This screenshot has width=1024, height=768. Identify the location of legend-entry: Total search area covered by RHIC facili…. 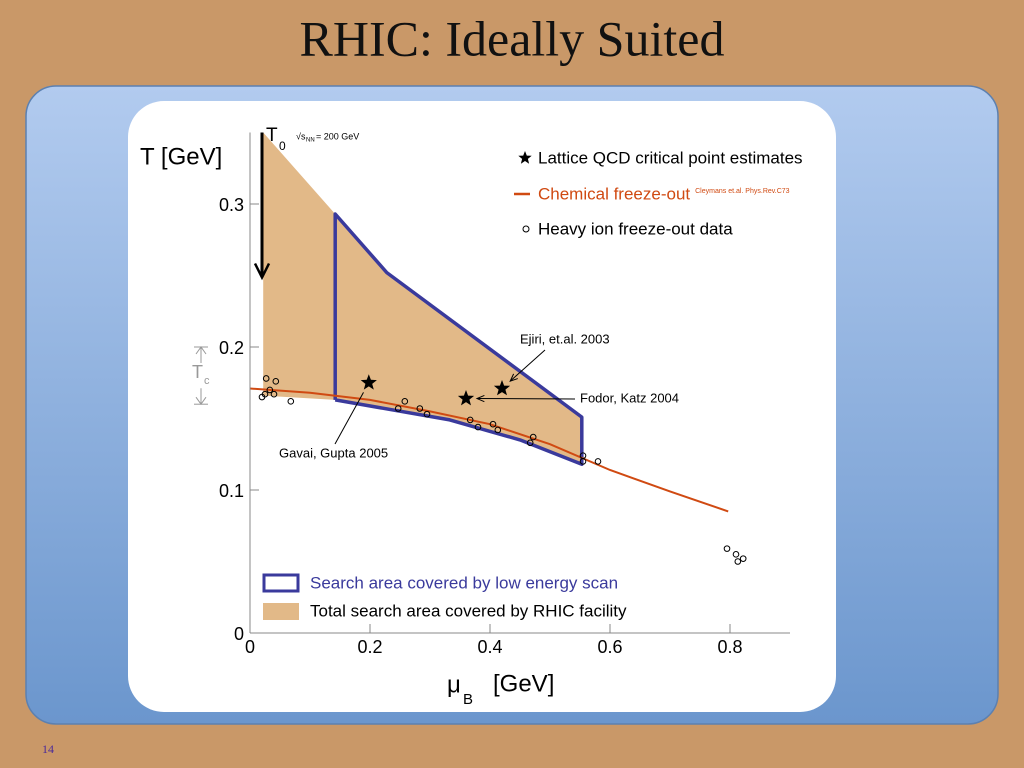
(468, 610).